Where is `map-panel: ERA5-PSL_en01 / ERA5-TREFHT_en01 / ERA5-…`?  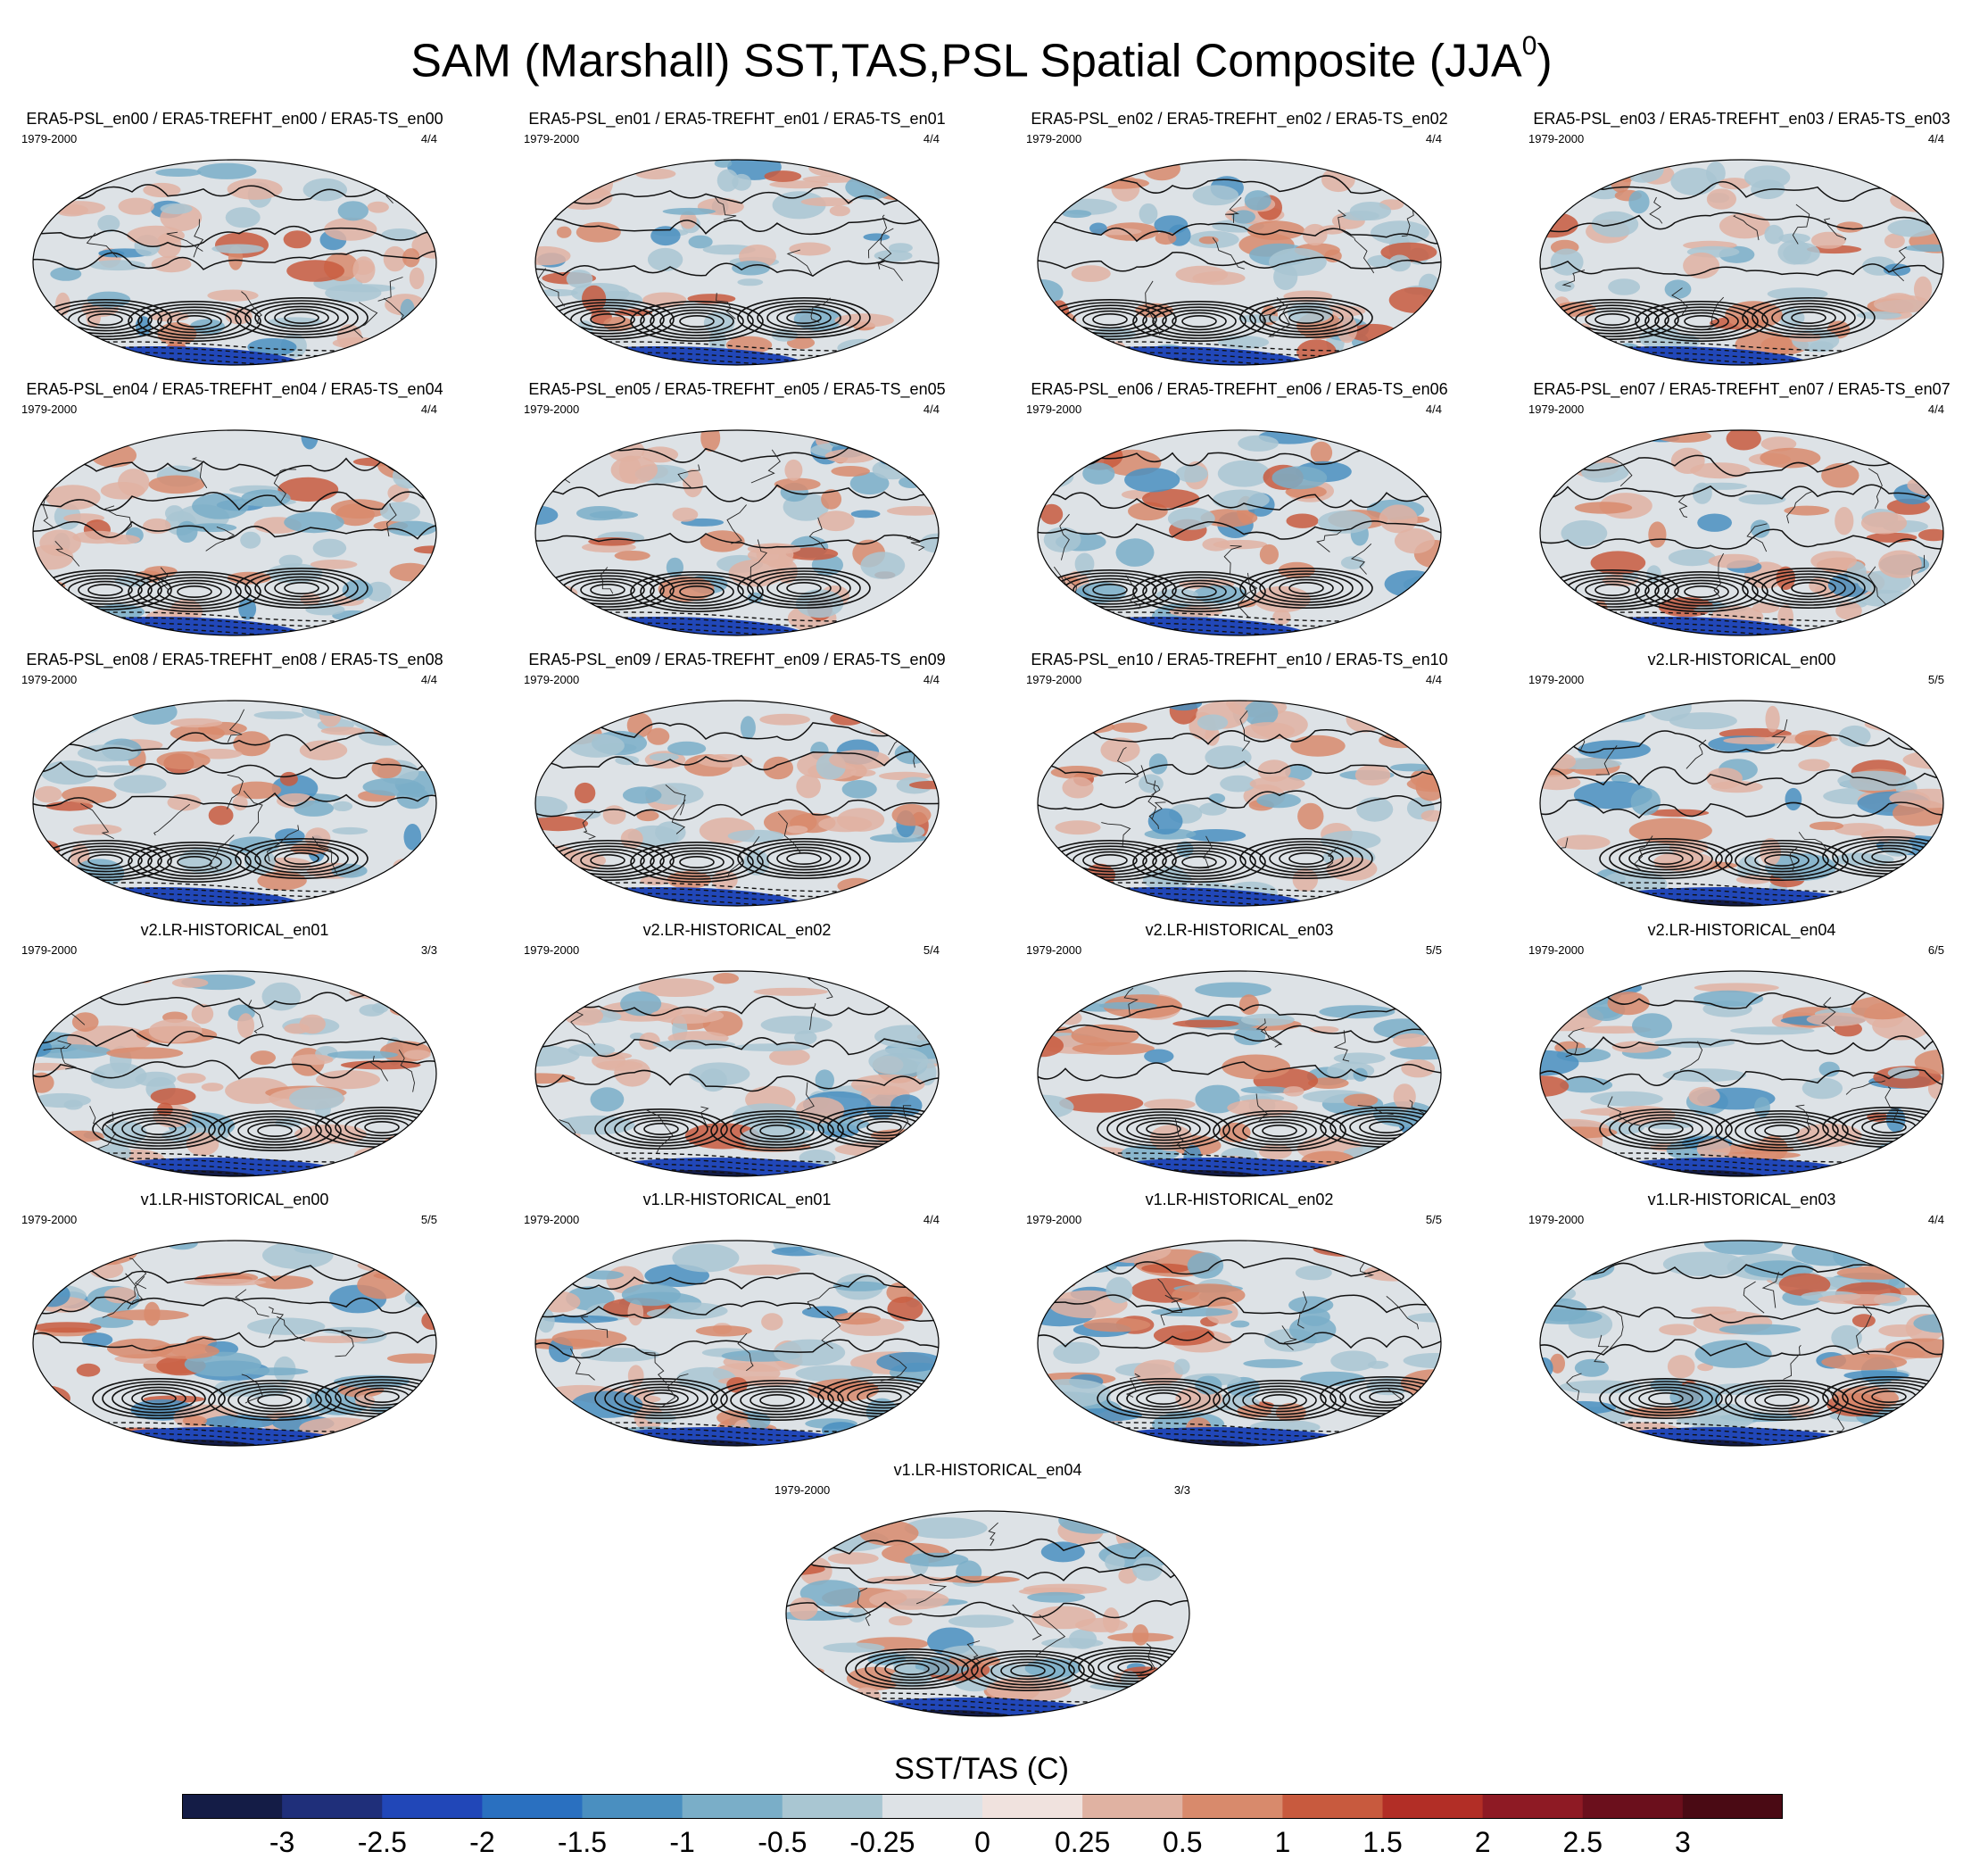 map-panel: ERA5-PSL_en01 / ERA5-TREFHT_en01 / ERA5-… is located at coordinates (737, 243).